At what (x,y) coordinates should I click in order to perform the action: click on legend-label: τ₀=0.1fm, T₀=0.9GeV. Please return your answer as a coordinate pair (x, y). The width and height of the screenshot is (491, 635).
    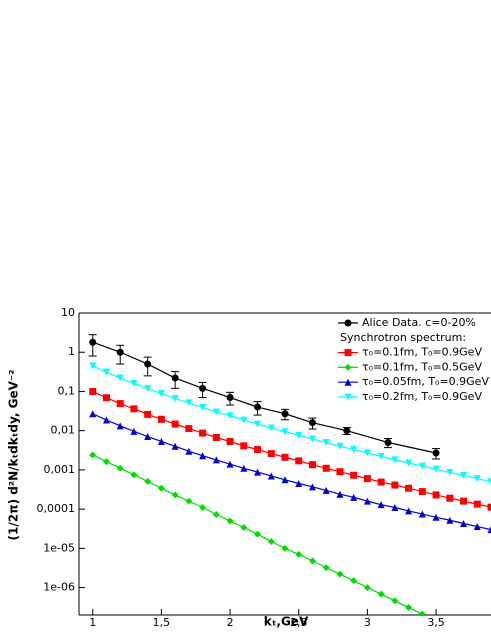
    Looking at the image, I should click on (422, 352).